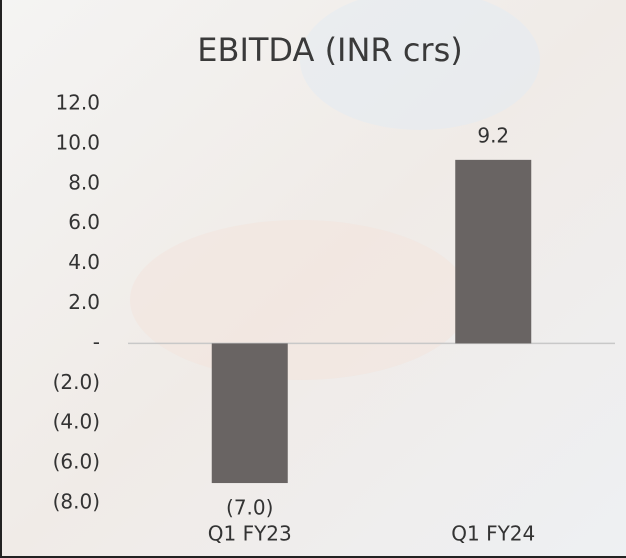 The width and height of the screenshot is (626, 558). What do you see at coordinates (493, 534) in the screenshot?
I see `x-tick-label: Q1 FY24` at bounding box center [493, 534].